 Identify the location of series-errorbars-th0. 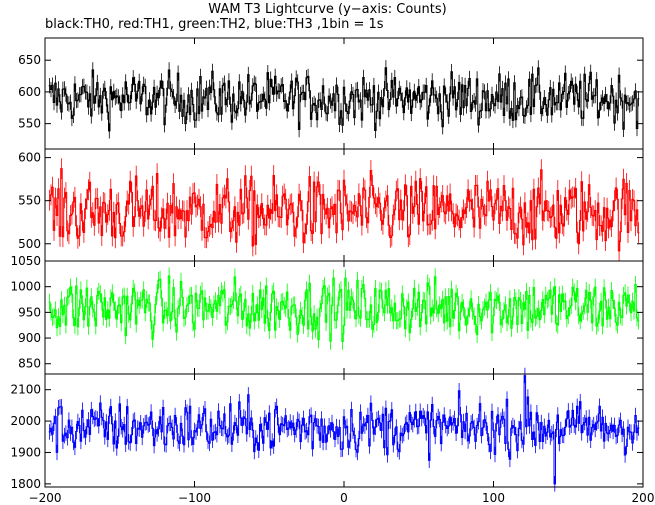
(344, 99).